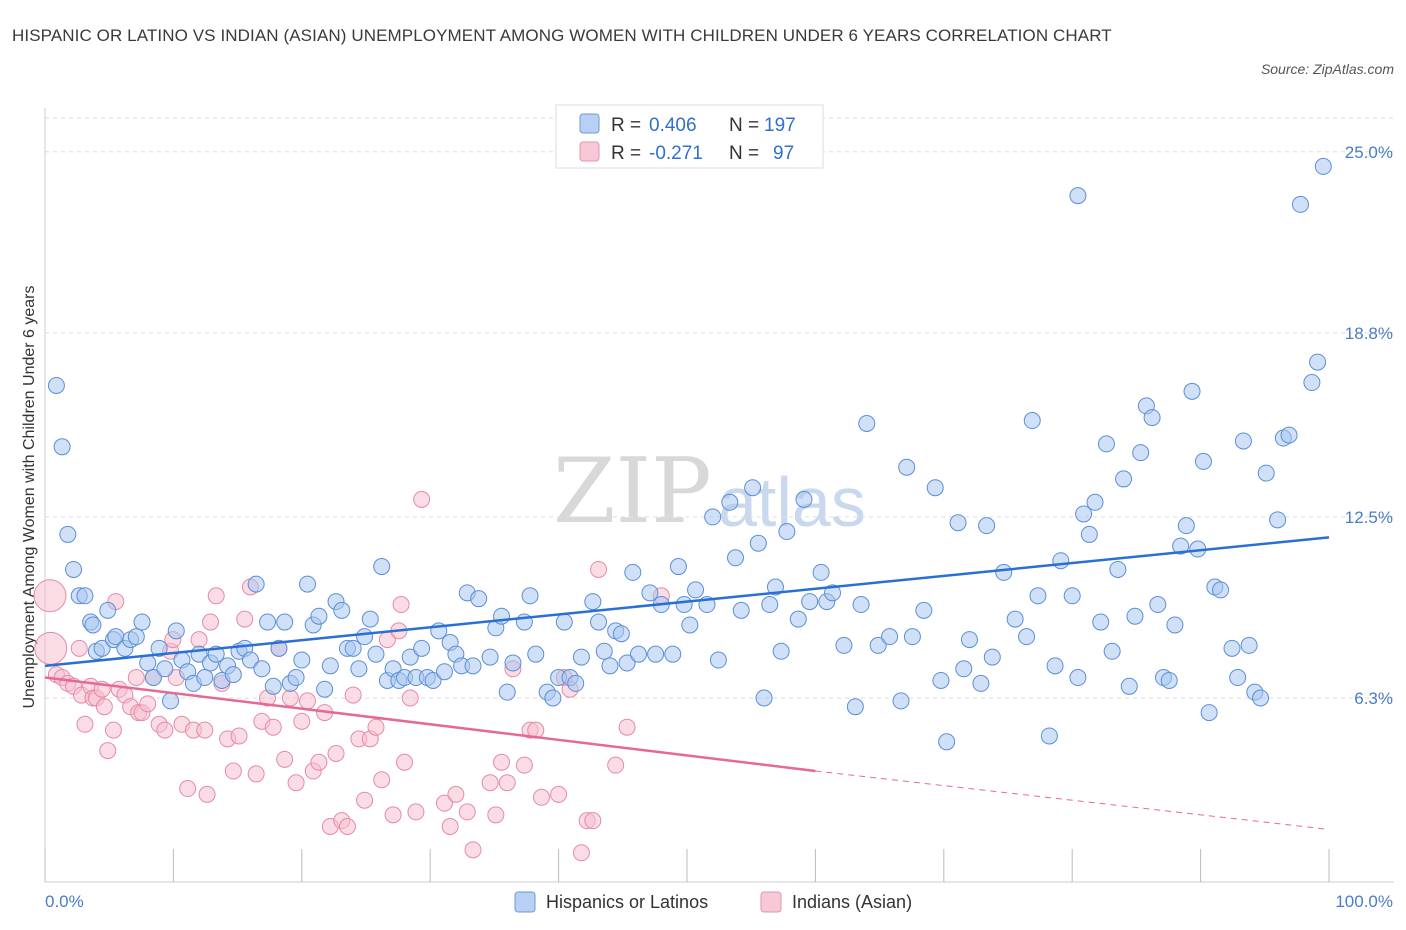 The image size is (1406, 930). I want to click on chart-source: Source: ZipAtlas.com, so click(1327, 69).